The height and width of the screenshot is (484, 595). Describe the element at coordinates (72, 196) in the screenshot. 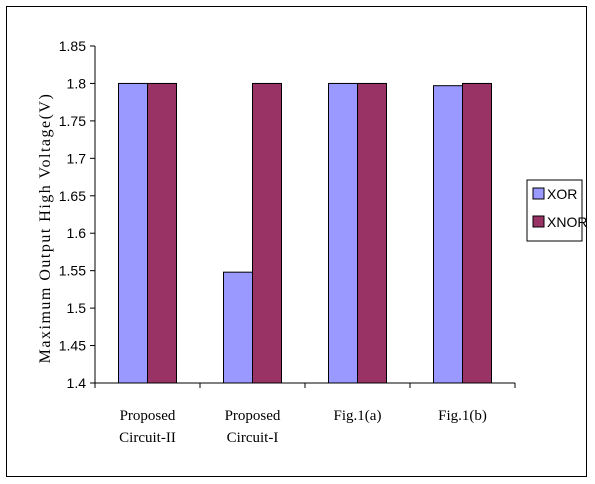

I see `y-tick-label: 1.65` at that location.